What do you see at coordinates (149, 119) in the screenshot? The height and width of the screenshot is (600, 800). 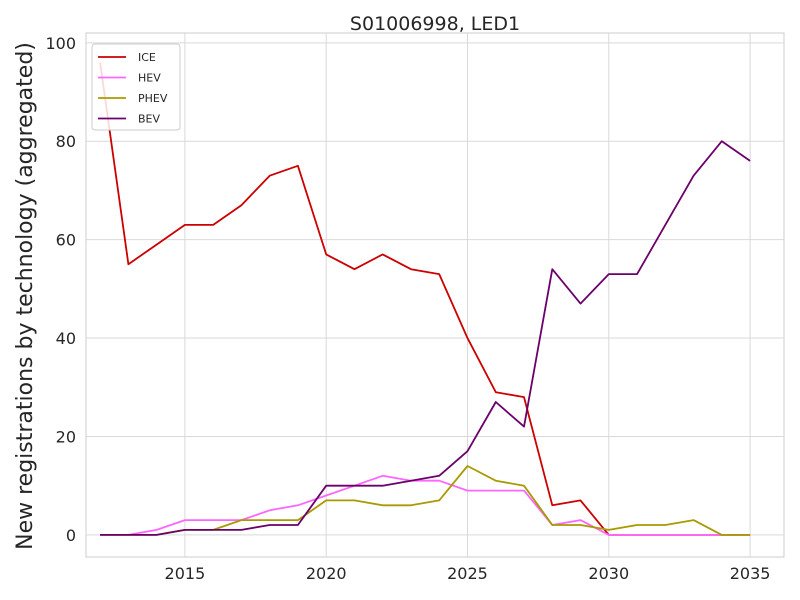 I see `legend-label-bev: BEV` at bounding box center [149, 119].